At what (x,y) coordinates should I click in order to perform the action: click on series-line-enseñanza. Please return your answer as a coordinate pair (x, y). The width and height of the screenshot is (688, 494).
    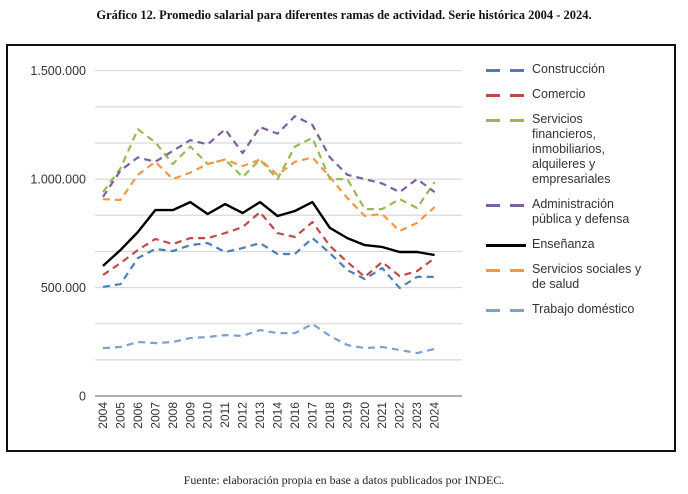
    Looking at the image, I should click on (268, 233).